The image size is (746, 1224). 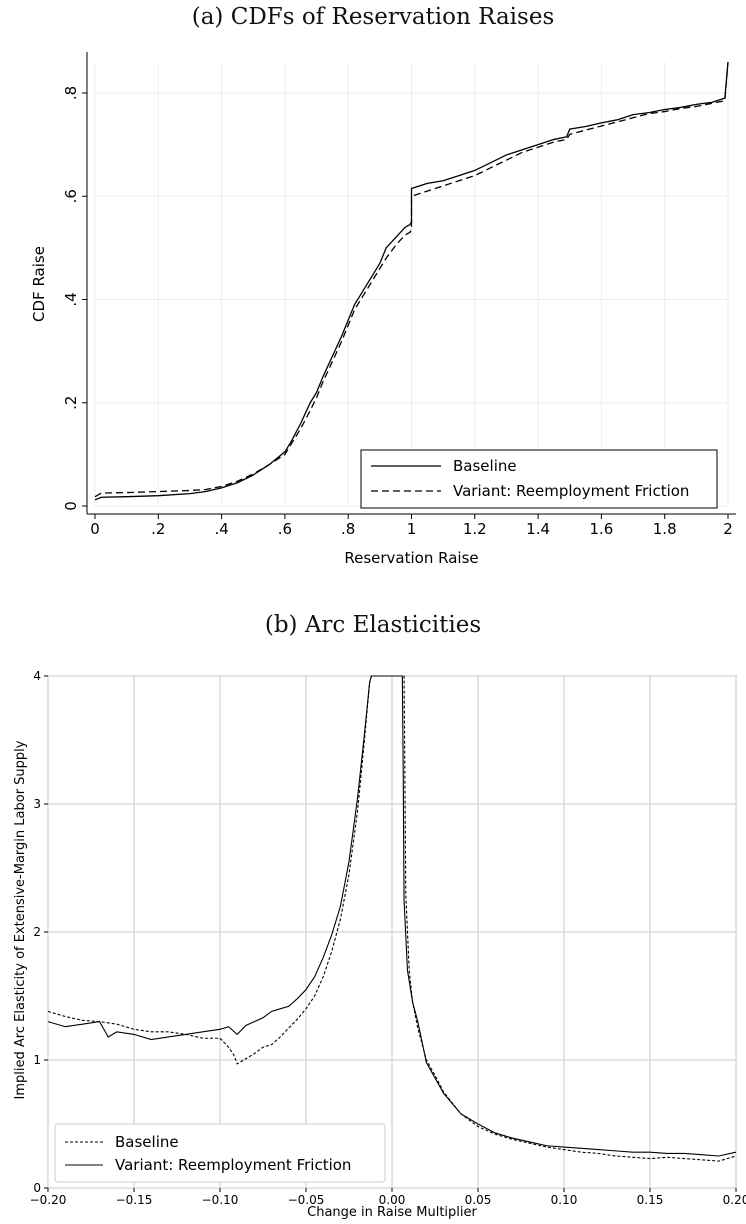 What do you see at coordinates (221, 529) in the screenshot?
I see `x-tick-label: .4` at bounding box center [221, 529].